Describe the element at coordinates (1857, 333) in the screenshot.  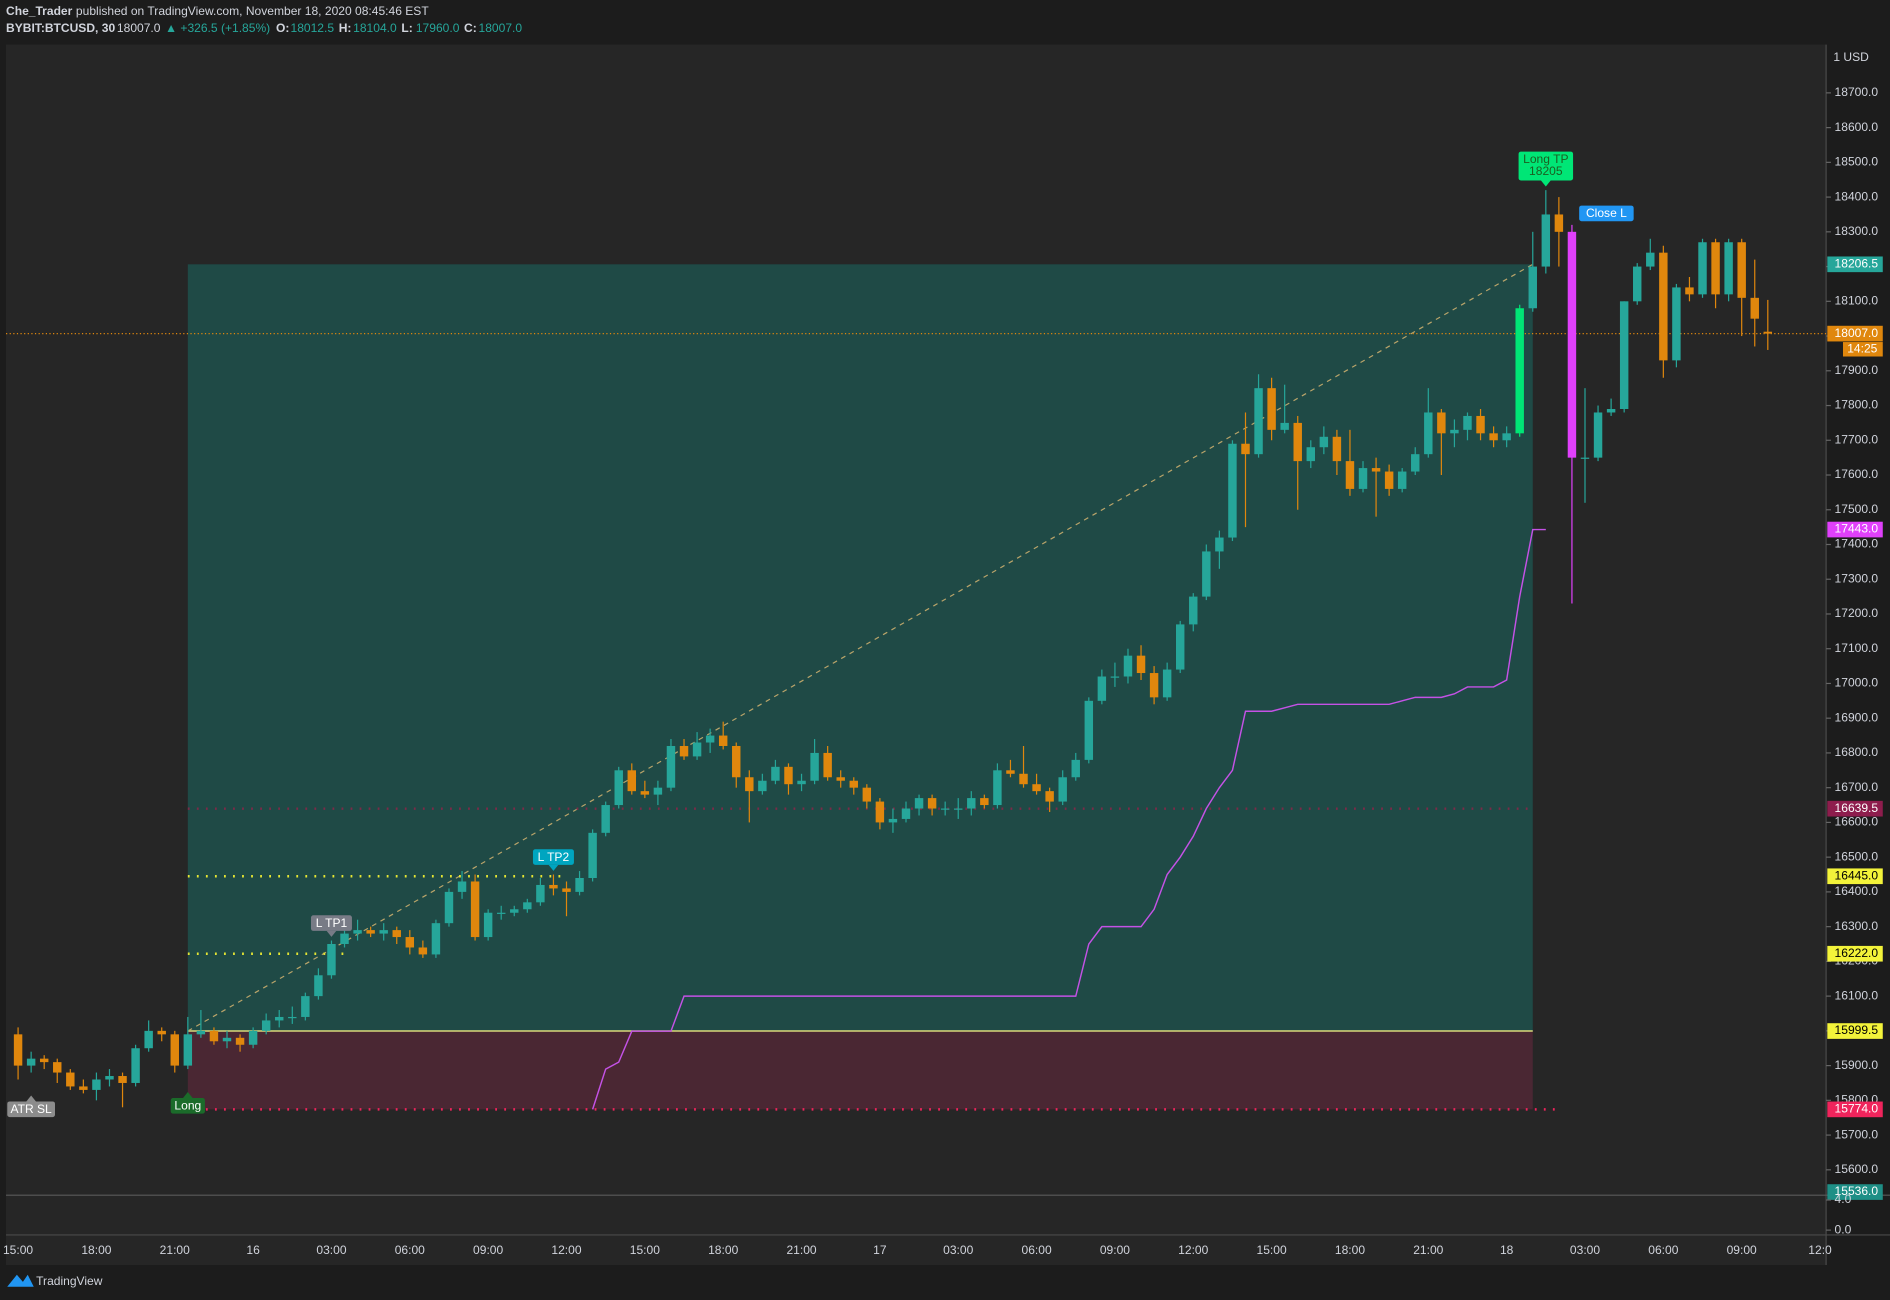
I see `price-badge-label: 18007.0` at that location.